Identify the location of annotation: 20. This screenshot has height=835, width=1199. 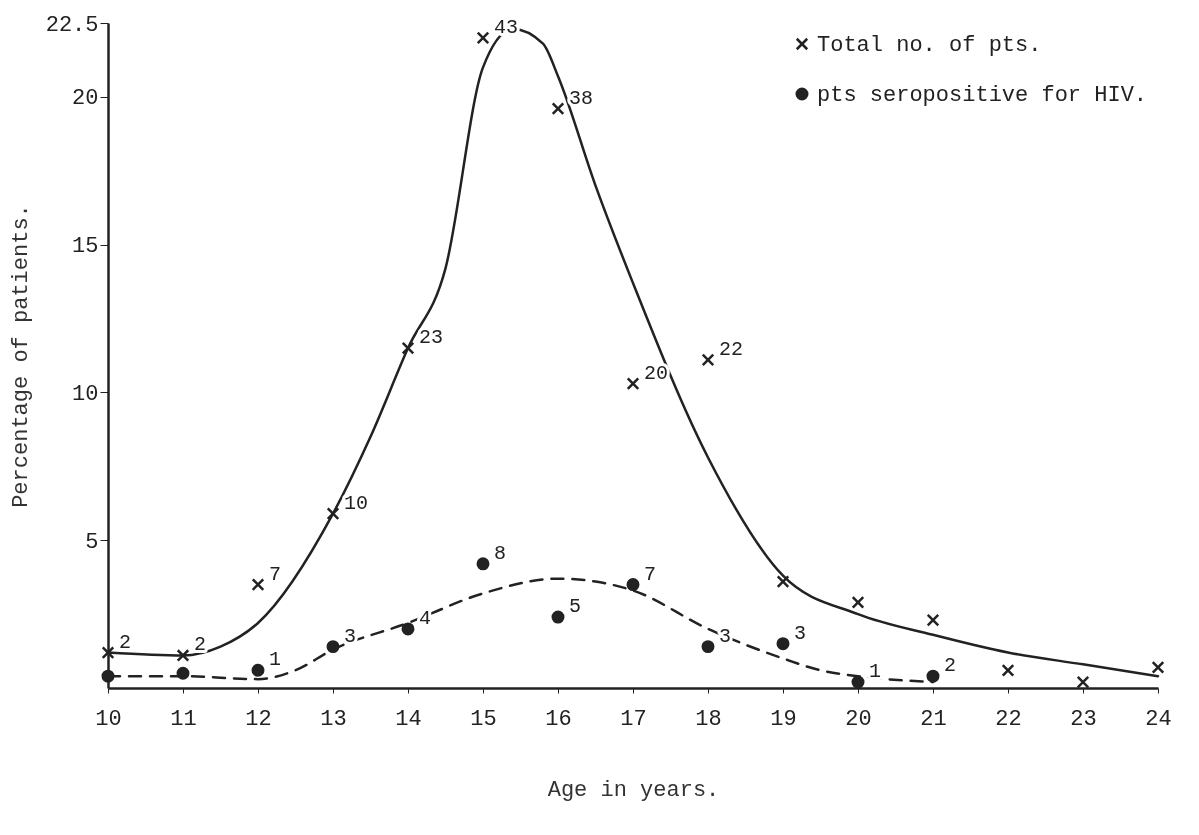
(656, 373).